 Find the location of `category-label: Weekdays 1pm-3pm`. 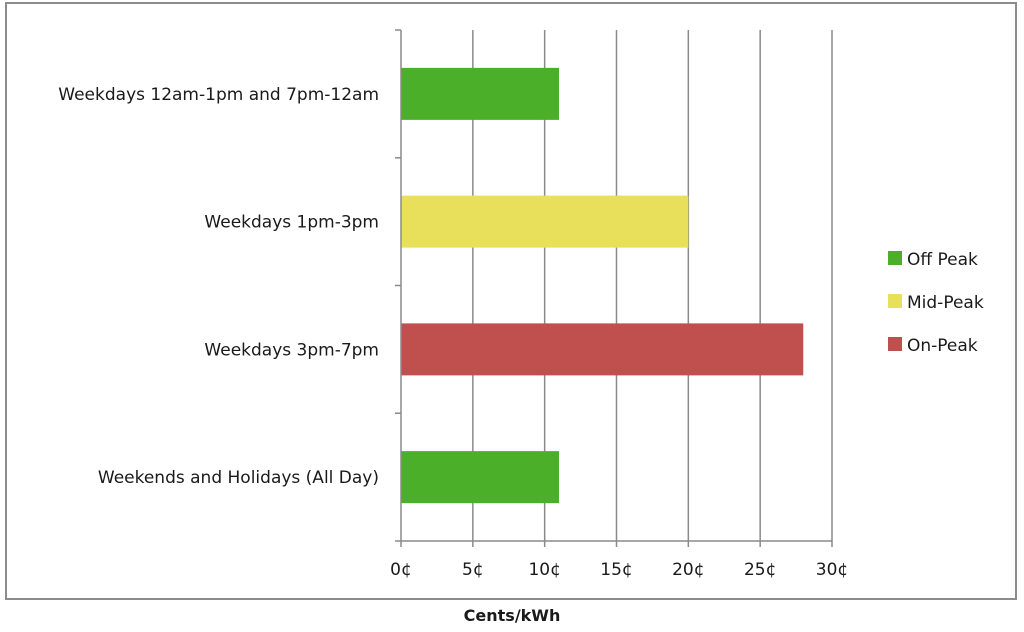

category-label: Weekdays 1pm-3pm is located at coordinates (291, 223).